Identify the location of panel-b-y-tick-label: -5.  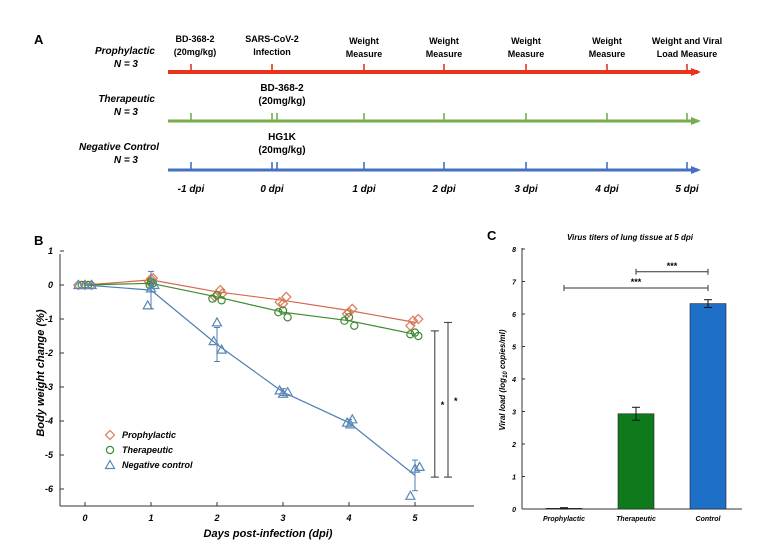
(49, 455).